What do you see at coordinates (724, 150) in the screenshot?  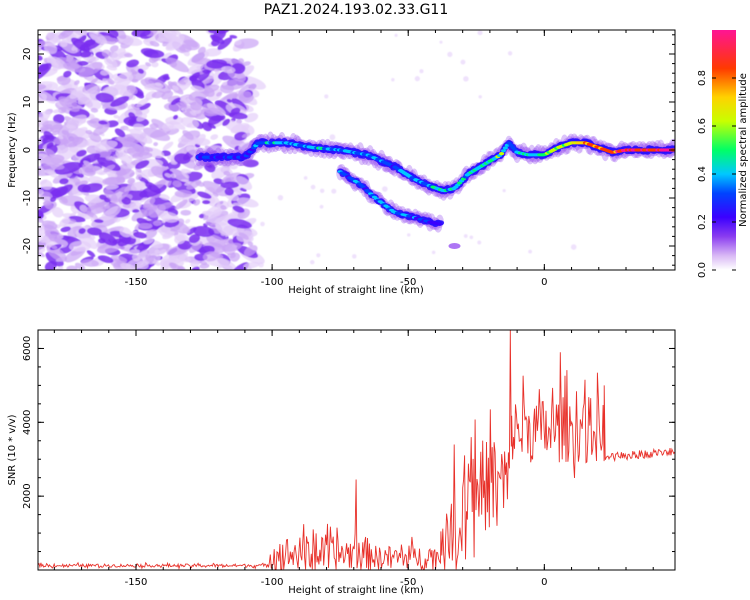 I see `colorbar-gradient` at bounding box center [724, 150].